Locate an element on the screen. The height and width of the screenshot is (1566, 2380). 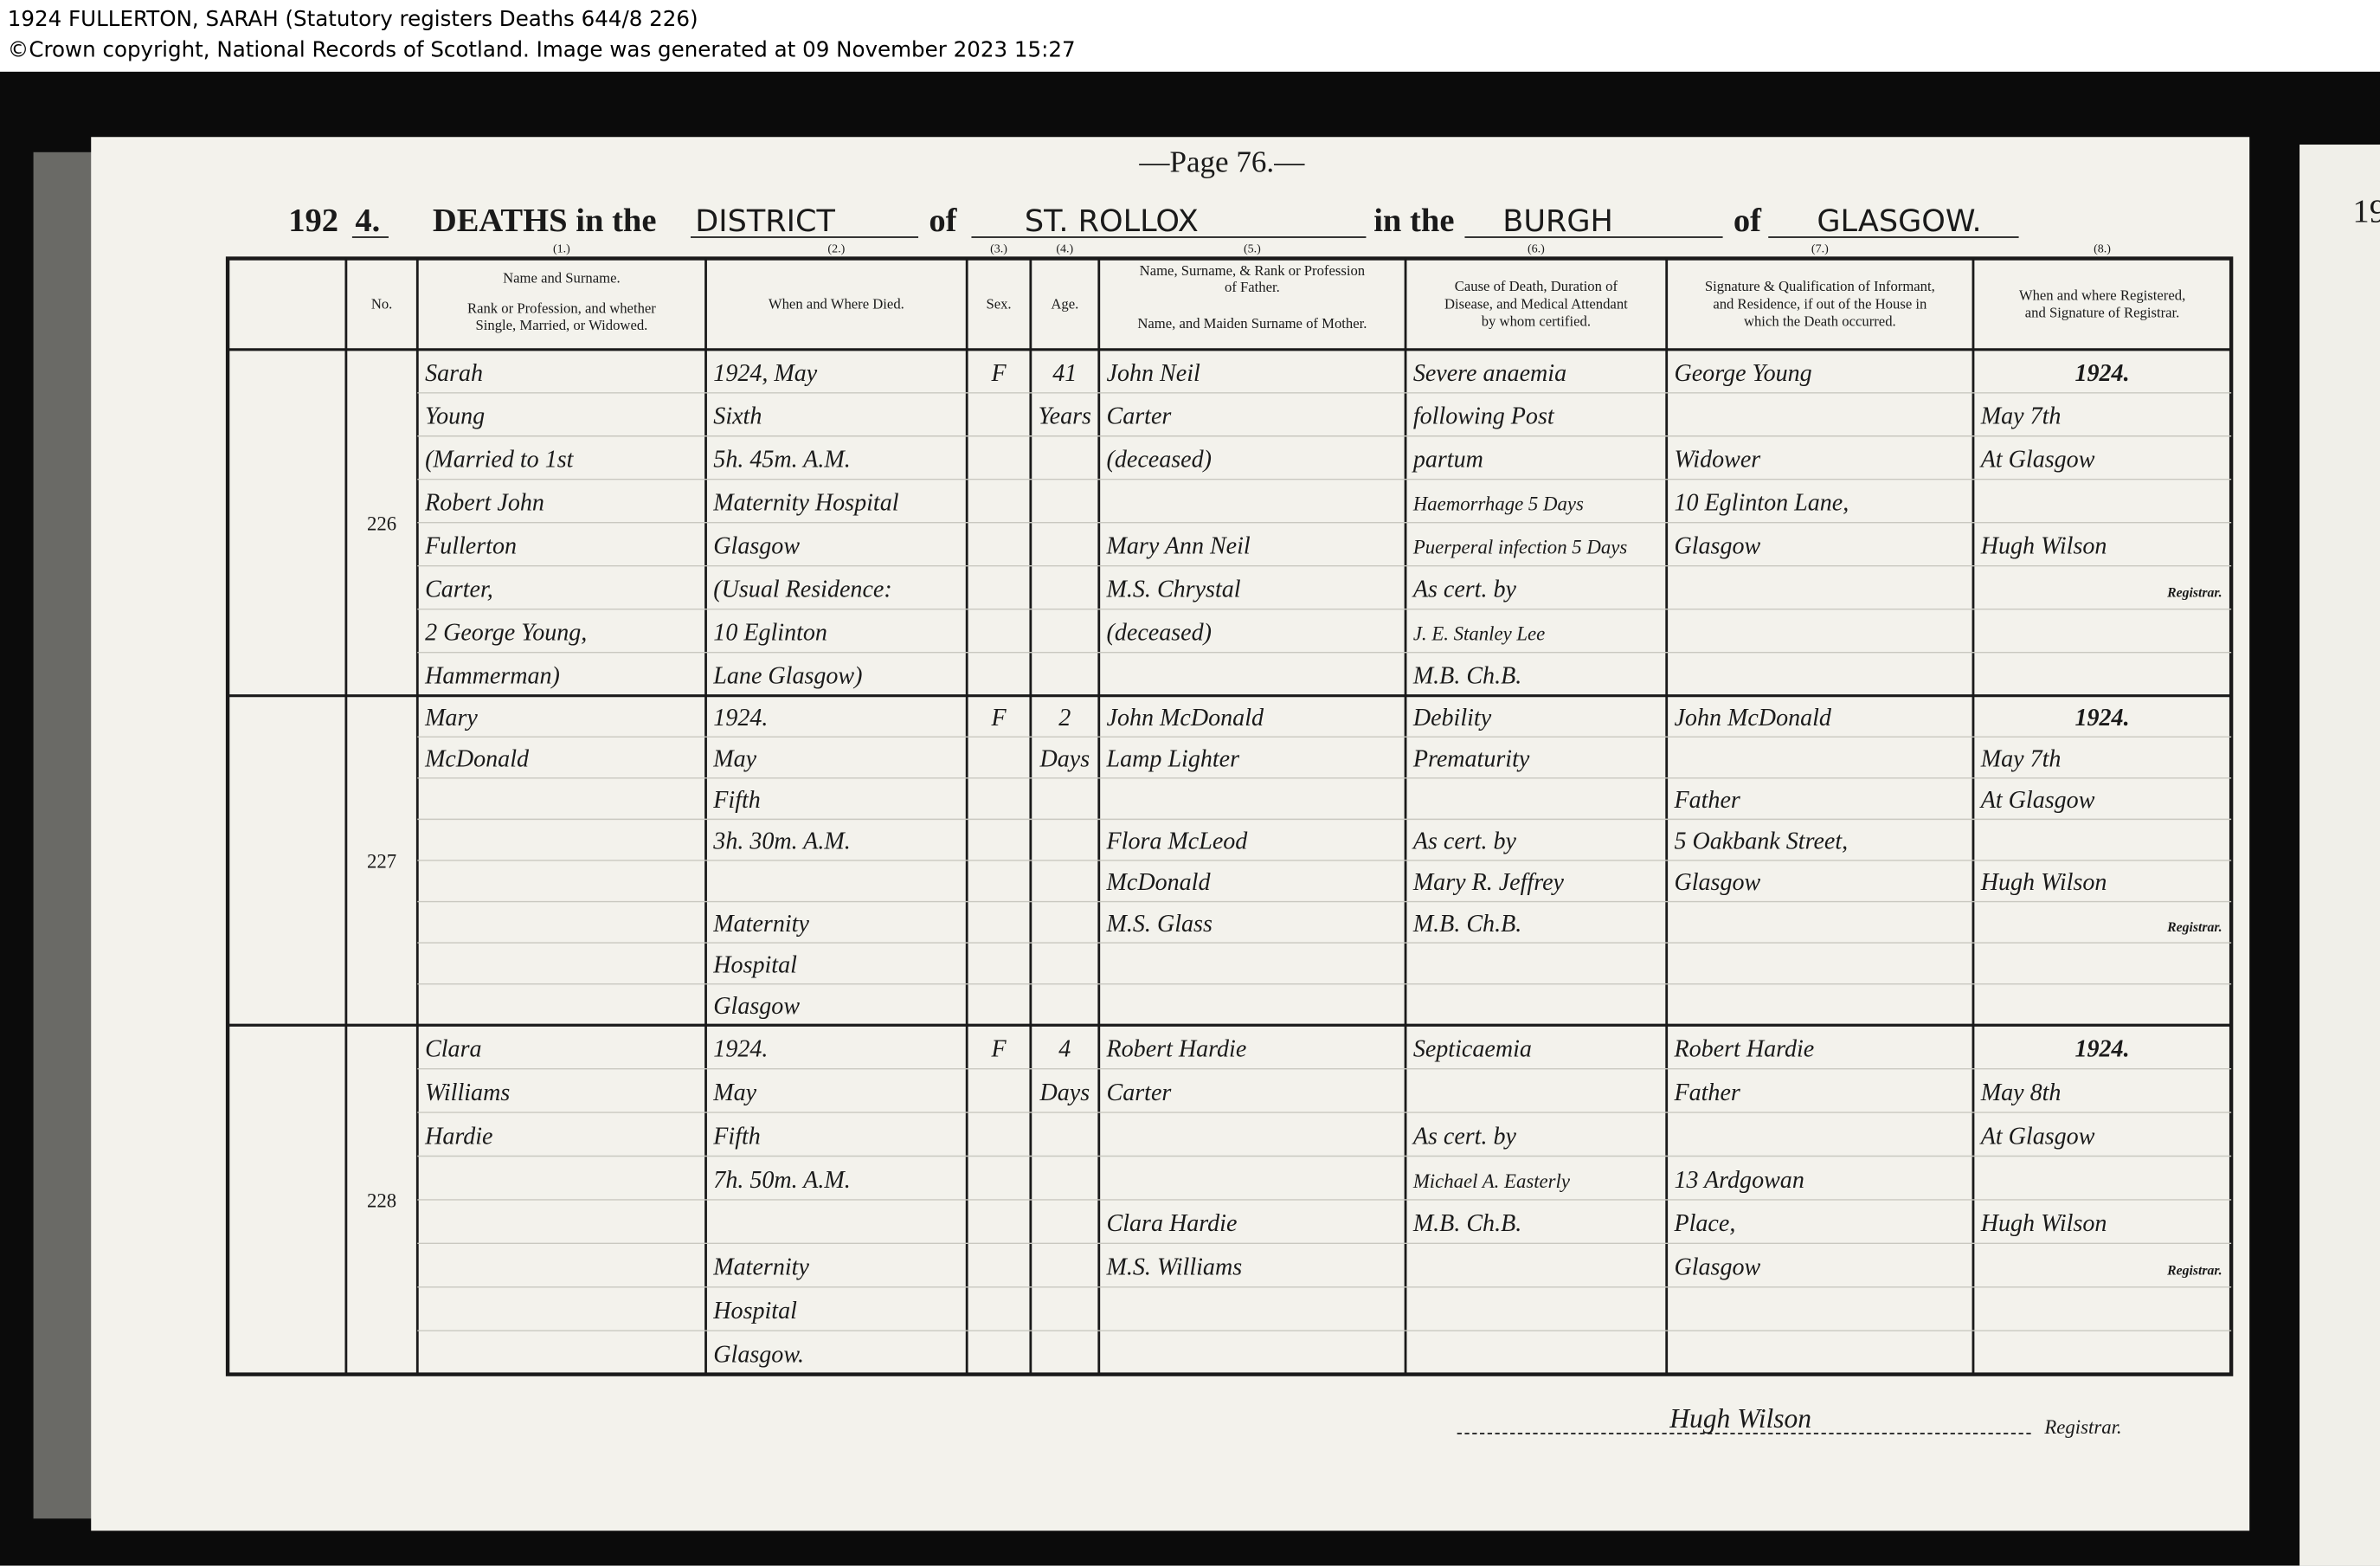
handwritten-line: May is located at coordinates (734, 1092).